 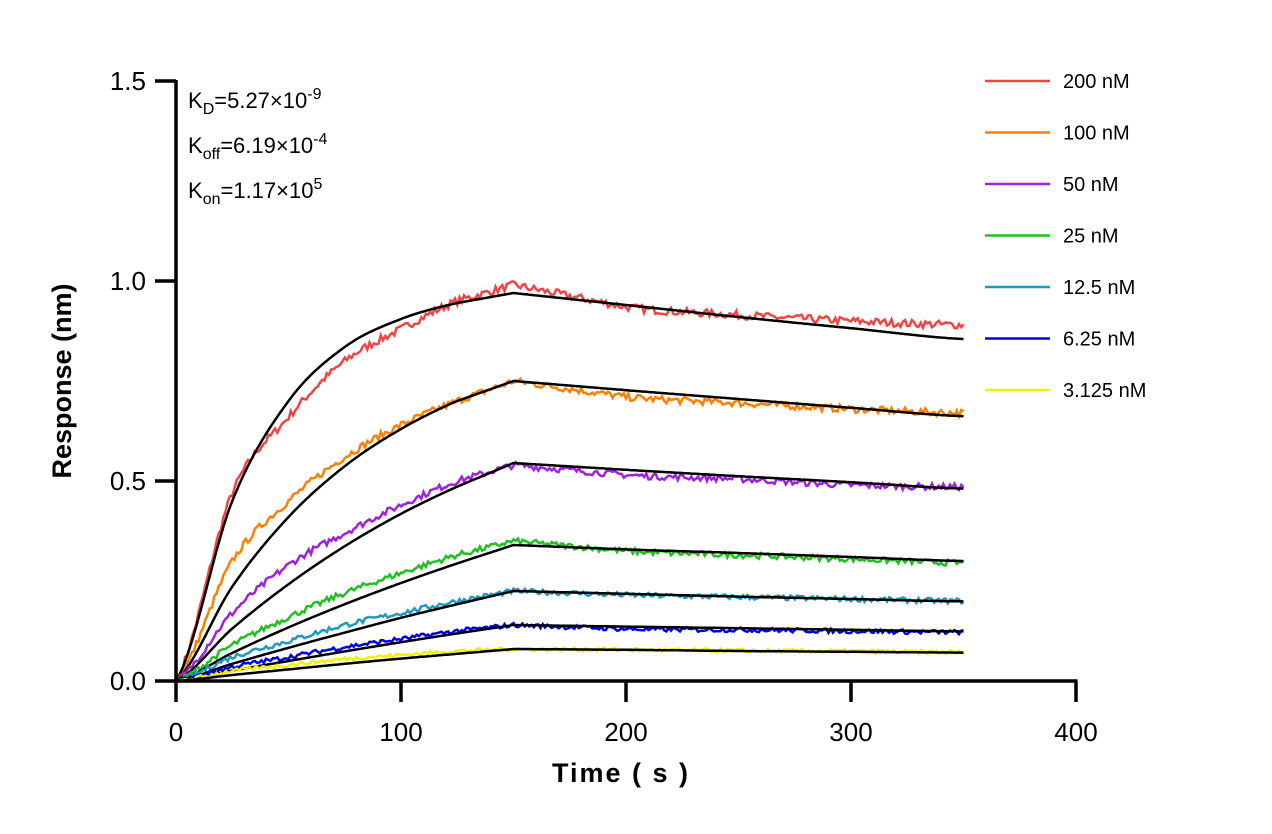 I want to click on legend-label: 50 nM, so click(x=1091, y=185).